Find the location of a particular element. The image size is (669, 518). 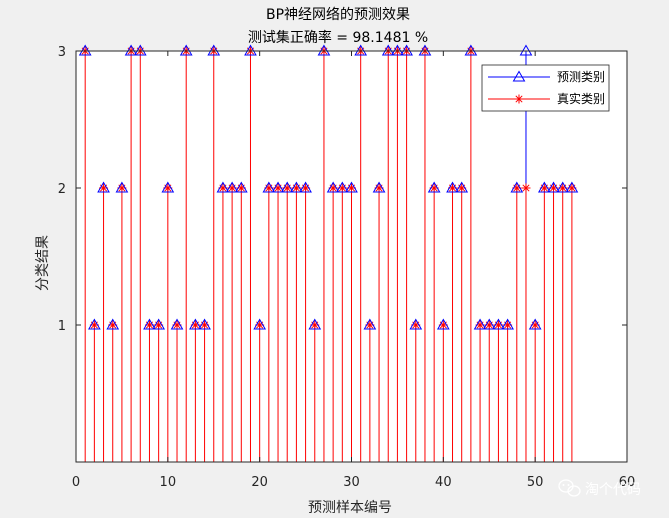

legend: 预测类别 真实类别 is located at coordinates (545, 88).